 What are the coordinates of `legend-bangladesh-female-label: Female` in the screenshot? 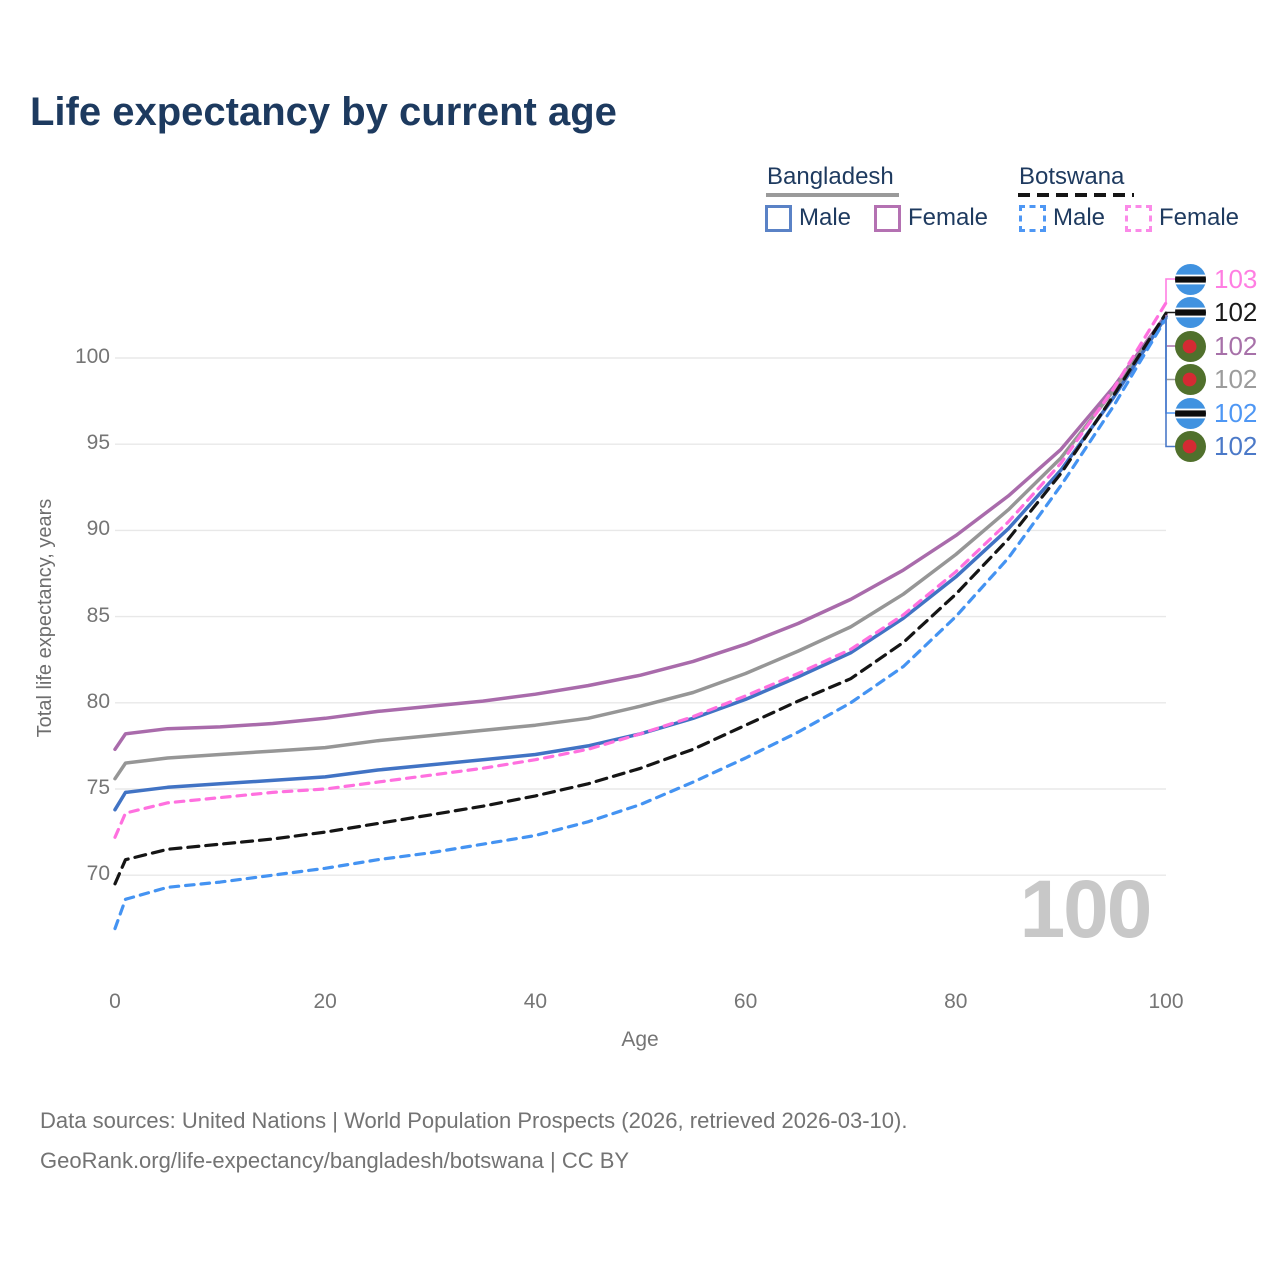 It's located at (948, 217).